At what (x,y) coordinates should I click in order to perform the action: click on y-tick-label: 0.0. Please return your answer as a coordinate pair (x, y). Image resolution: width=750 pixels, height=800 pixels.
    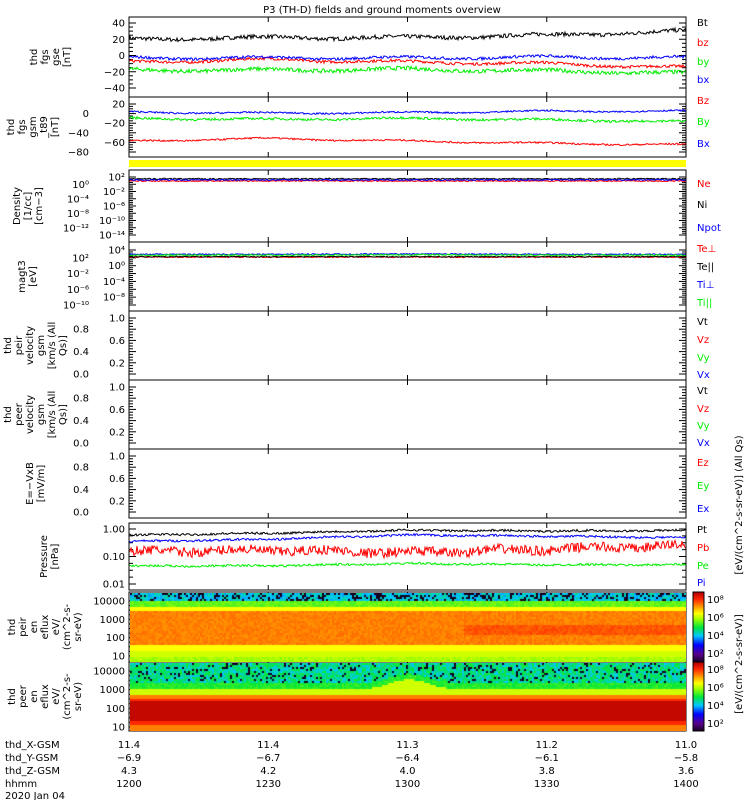
    Looking at the image, I should click on (81, 375).